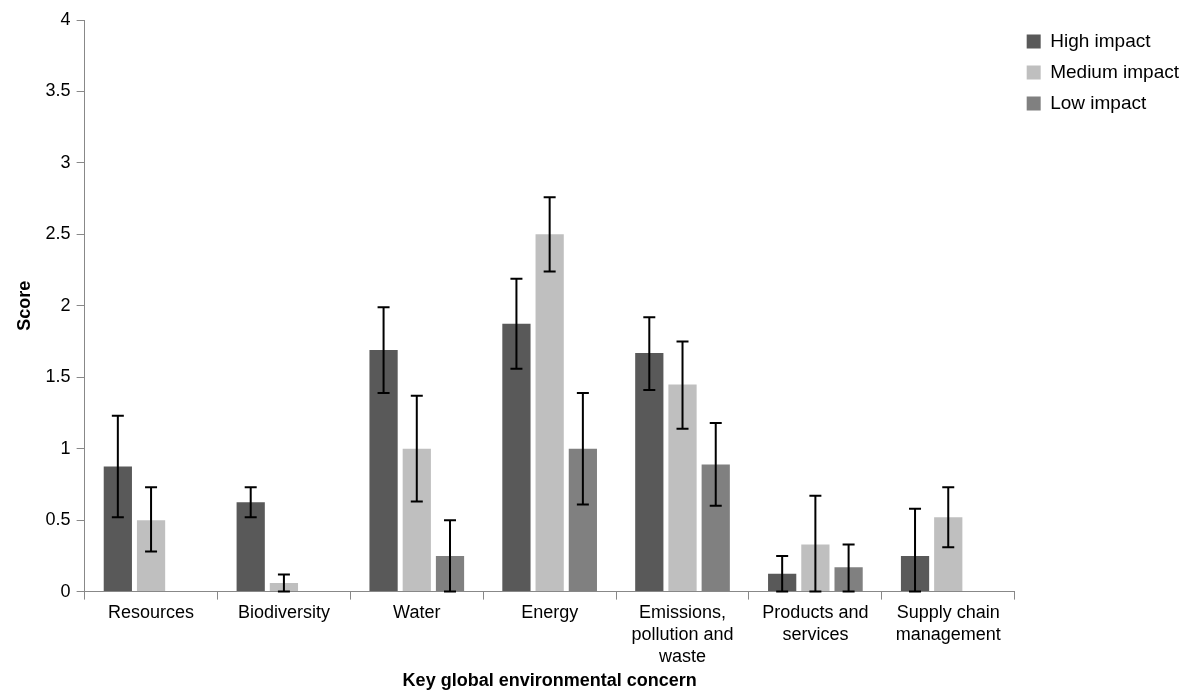 The height and width of the screenshot is (697, 1199). I want to click on x-tick-label: Energy, so click(550, 612).